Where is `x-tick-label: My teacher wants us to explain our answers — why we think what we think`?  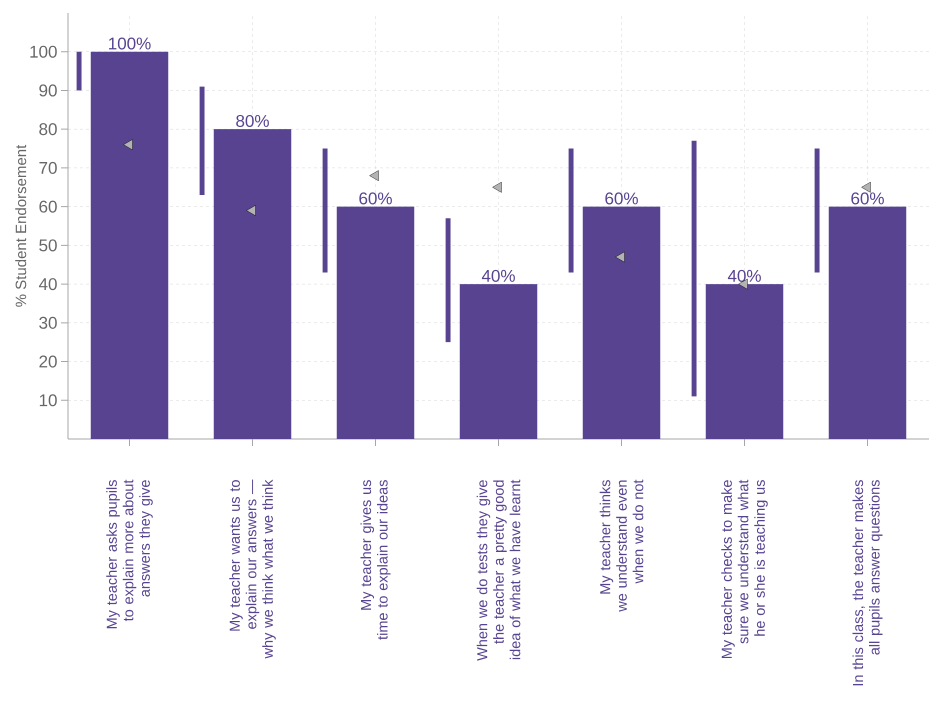 x-tick-label: My teacher wants us to explain our answers — why we think what we think is located at coordinates (252, 569).